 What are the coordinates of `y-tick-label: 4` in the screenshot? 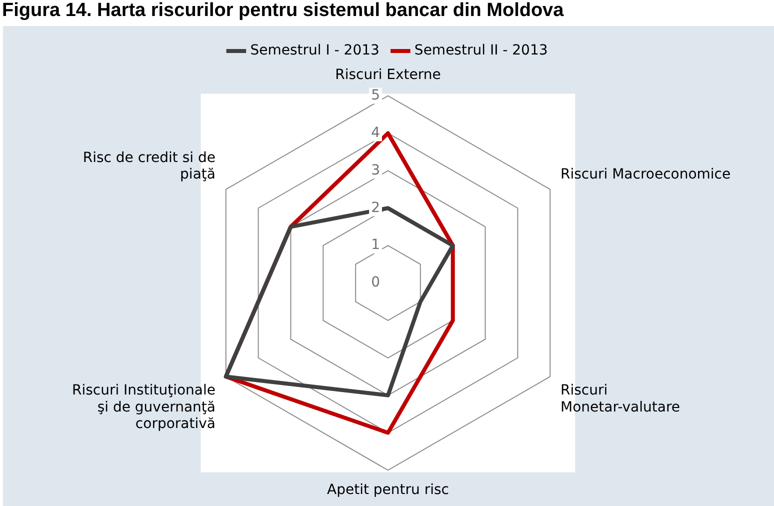 It's located at (375, 132).